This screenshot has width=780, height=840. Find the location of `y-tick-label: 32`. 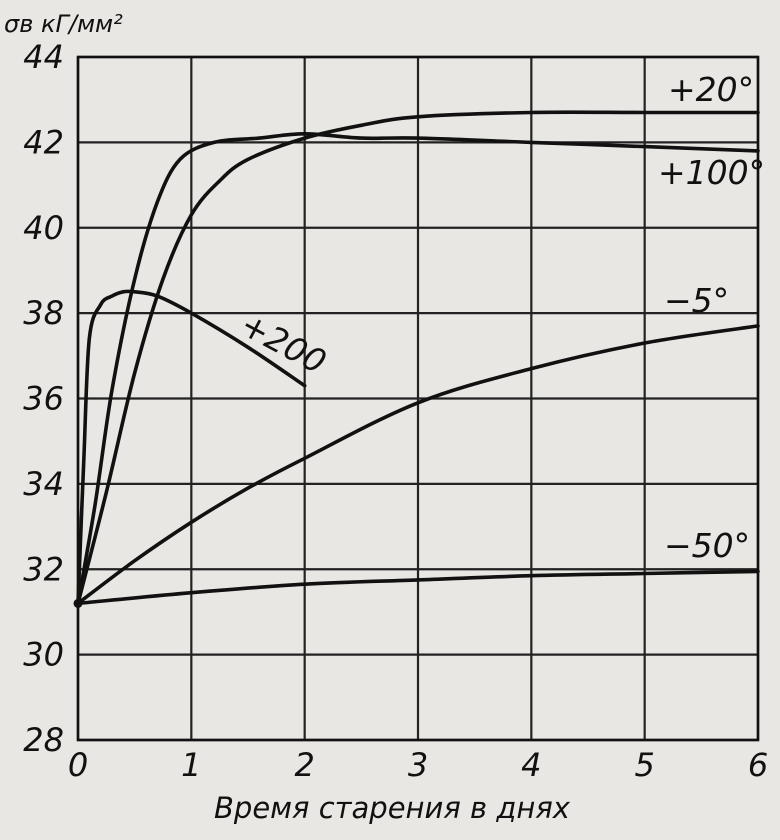

y-tick-label: 32 is located at coordinates (43, 569).